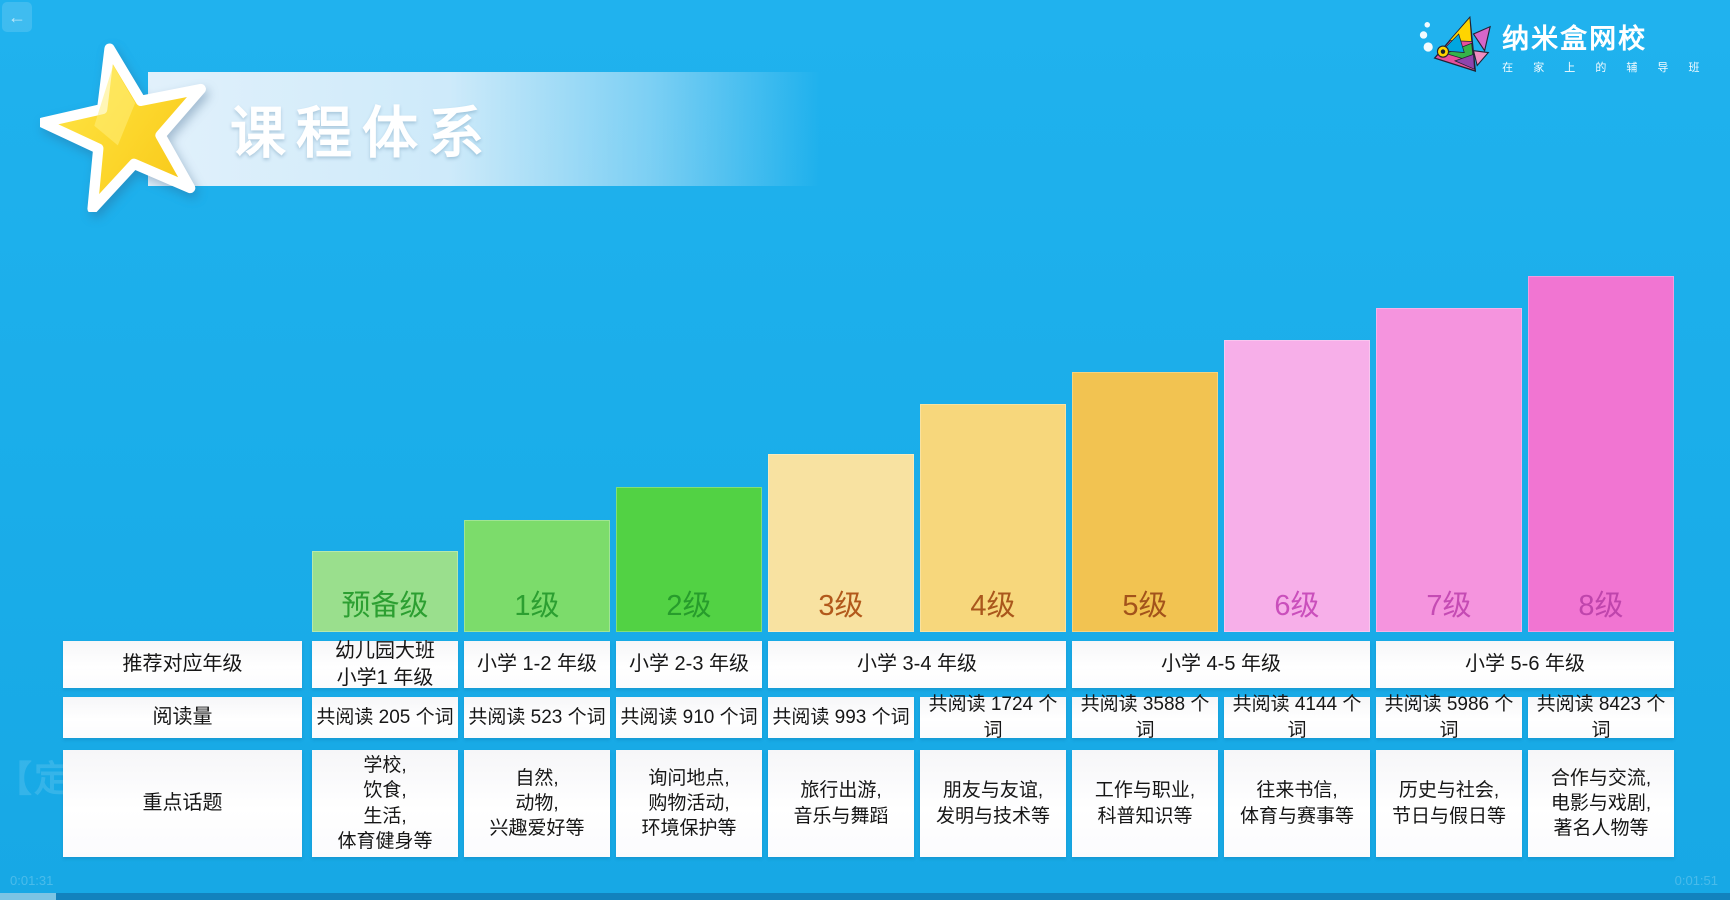 The image size is (1730, 900). I want to click on bar-label: 7级, so click(1449, 606).